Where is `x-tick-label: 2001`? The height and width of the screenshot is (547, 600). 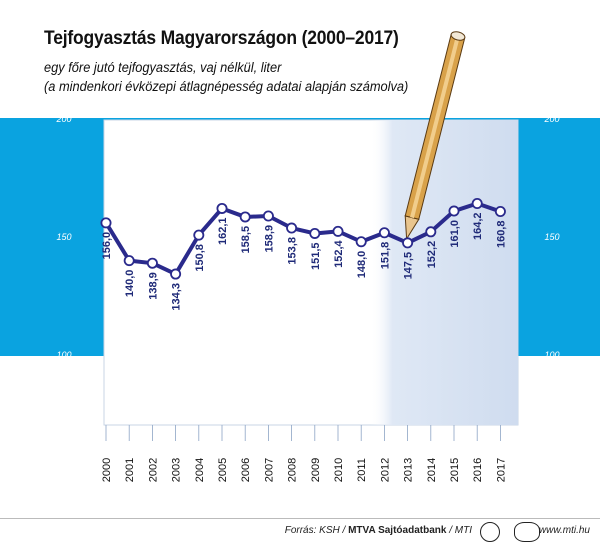 x-tick-label: 2001 is located at coordinates (130, 470).